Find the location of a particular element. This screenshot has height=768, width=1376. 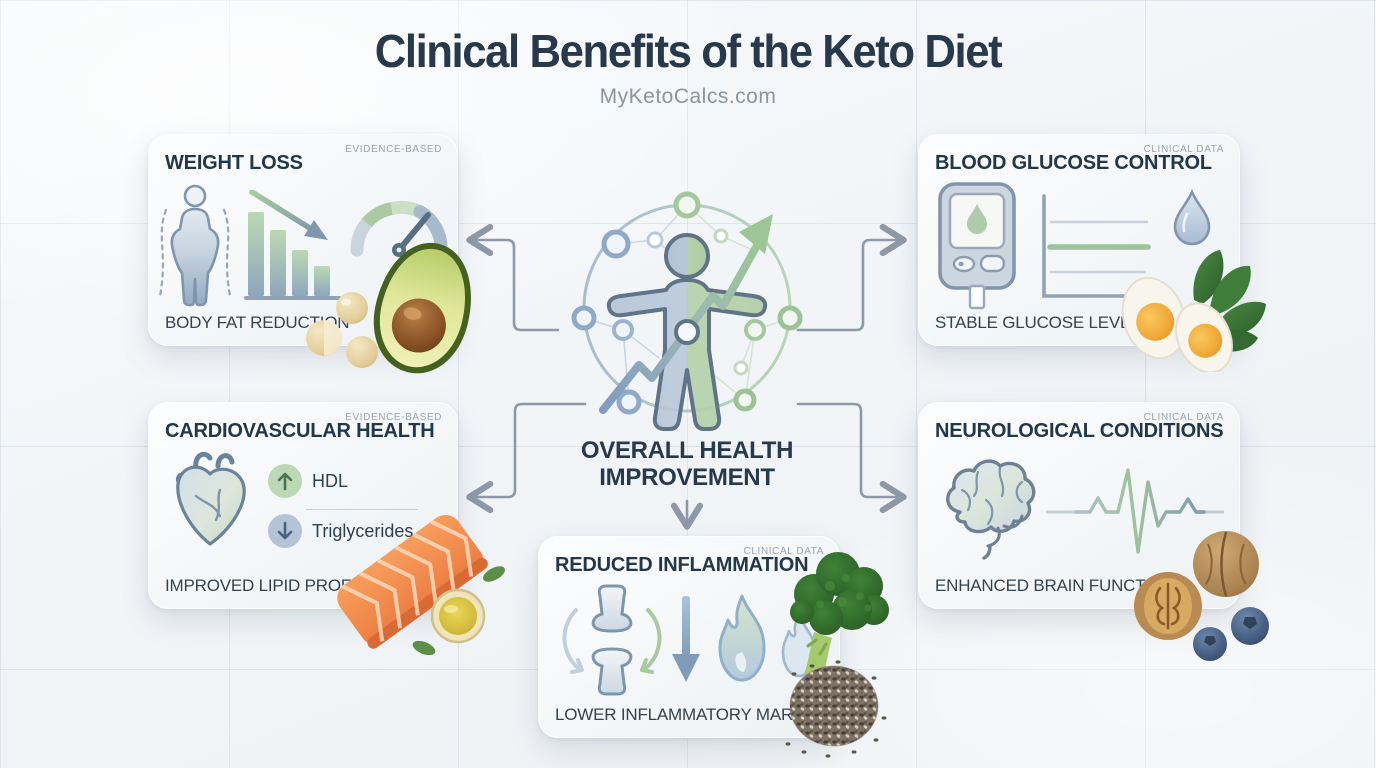

blood-droplet-icon is located at coordinates (1192, 217).